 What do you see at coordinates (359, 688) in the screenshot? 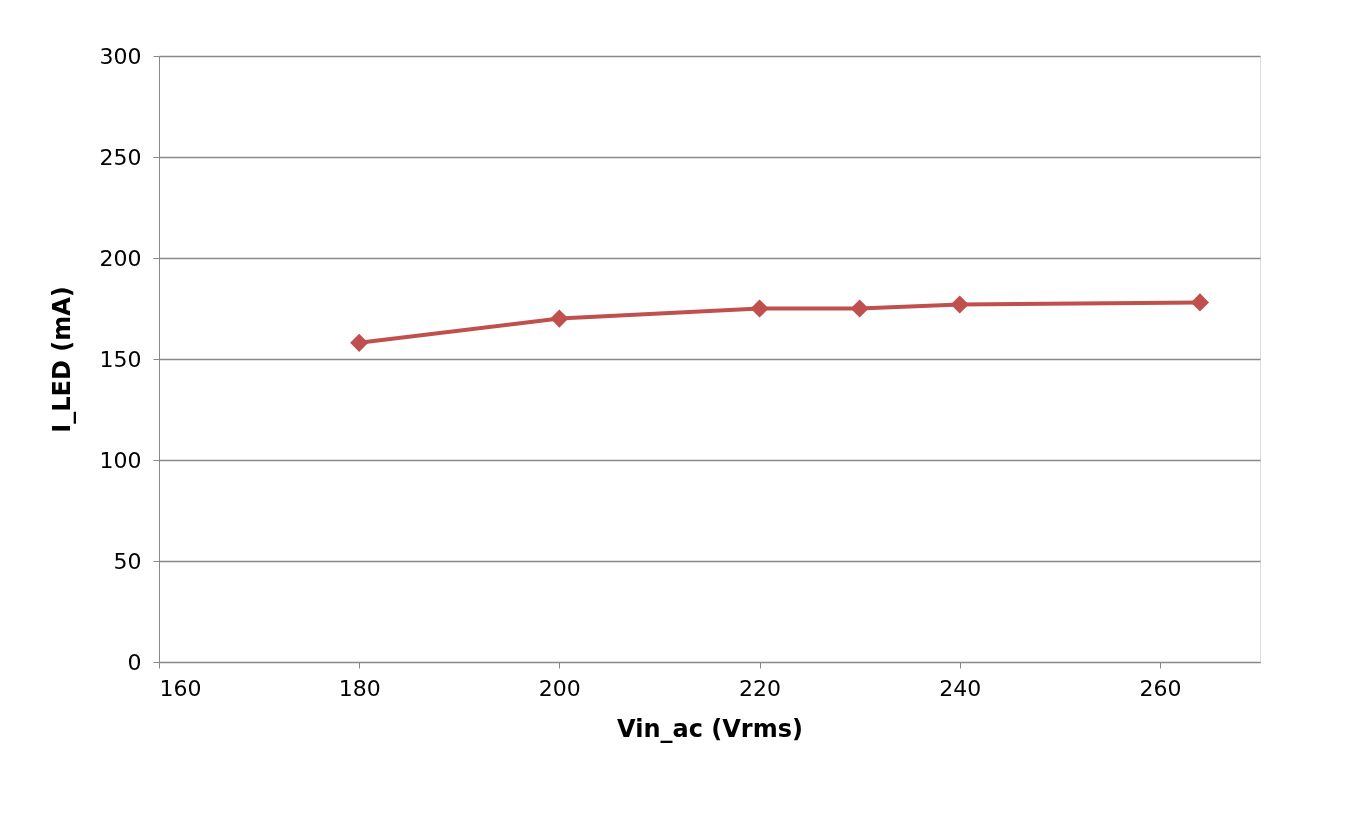
I see `x-tick-label: 180` at bounding box center [359, 688].